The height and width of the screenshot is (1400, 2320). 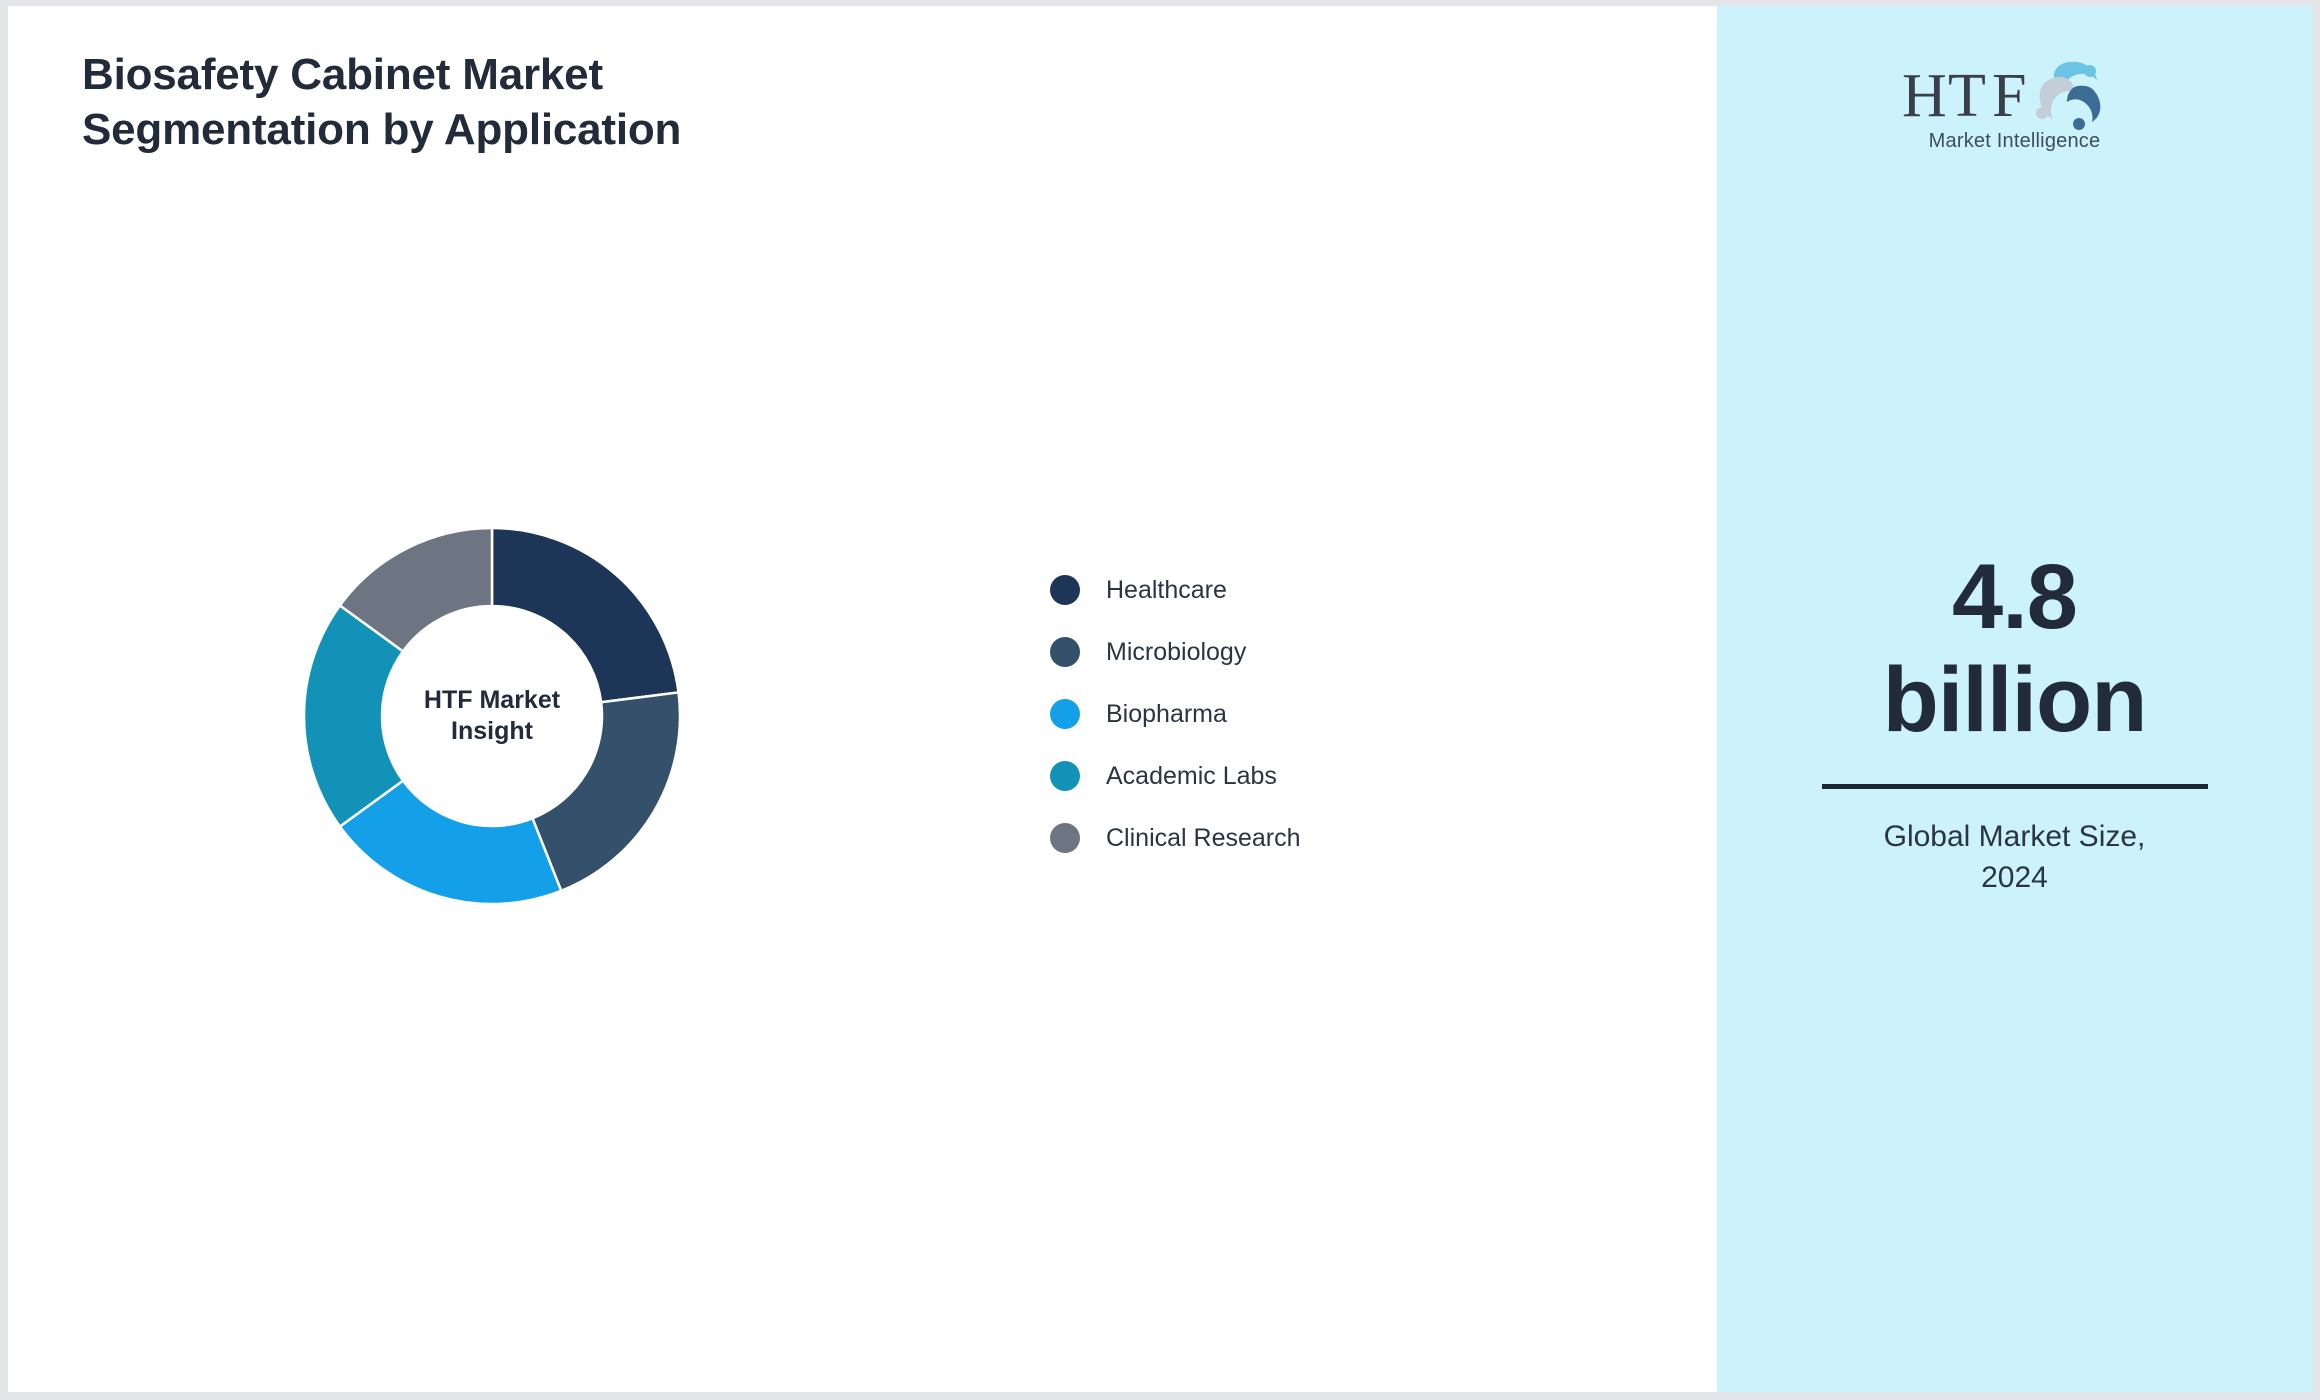 What do you see at coordinates (1924, 96) in the screenshot?
I see `htf-wordmark-text: H` at bounding box center [1924, 96].